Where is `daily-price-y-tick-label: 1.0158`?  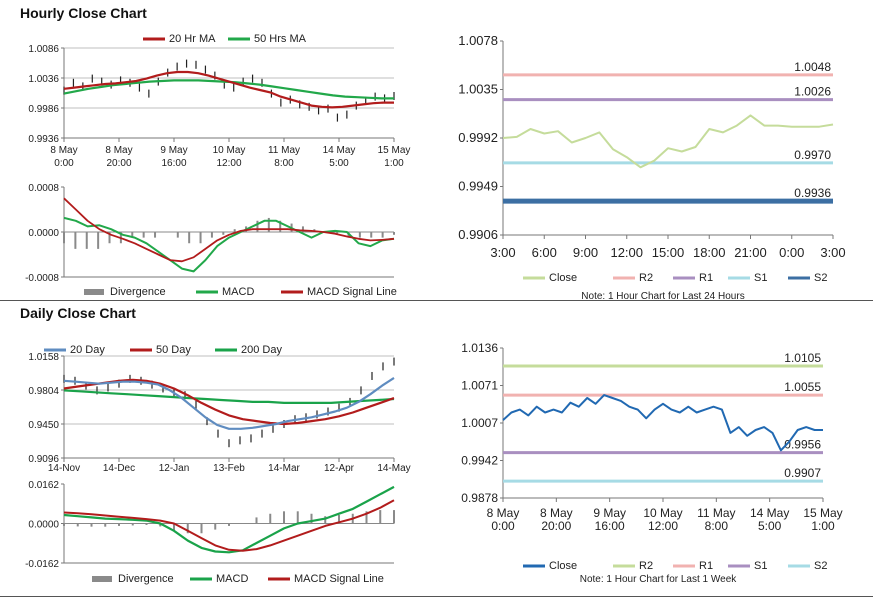
daily-price-y-tick-label: 1.0158 is located at coordinates (43, 357).